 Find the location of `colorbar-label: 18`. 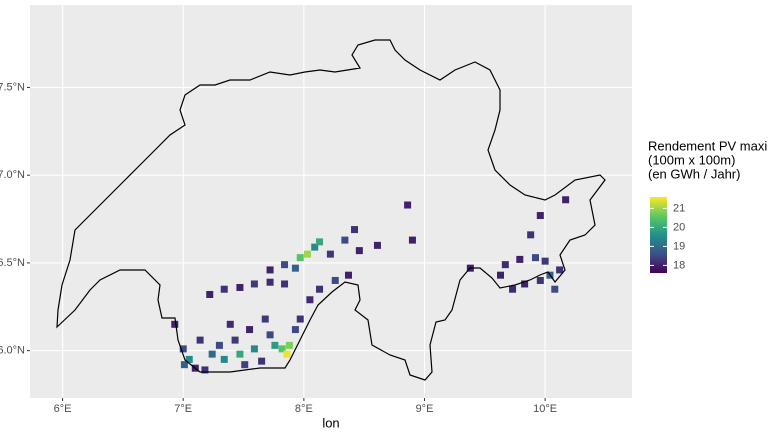

colorbar-label: 18 is located at coordinates (679, 265).